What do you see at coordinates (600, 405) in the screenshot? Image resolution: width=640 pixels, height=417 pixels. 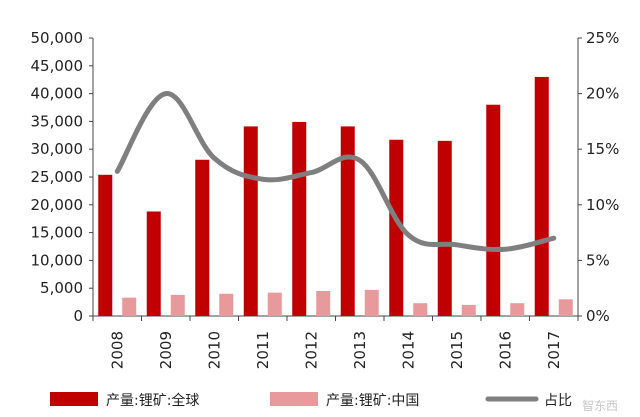 I see `watermark: 智东西` at bounding box center [600, 405].